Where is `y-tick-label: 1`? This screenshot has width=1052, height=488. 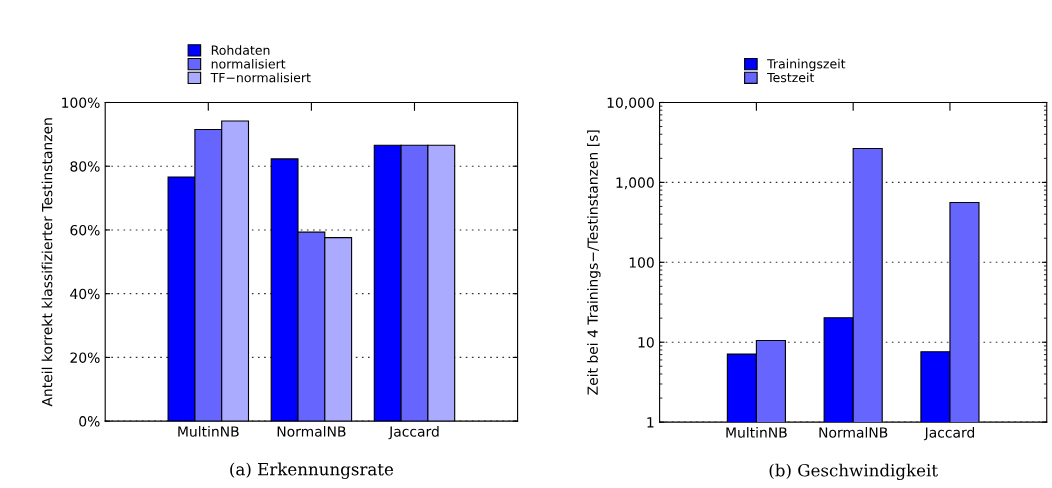 y-tick-label: 1 is located at coordinates (650, 422).